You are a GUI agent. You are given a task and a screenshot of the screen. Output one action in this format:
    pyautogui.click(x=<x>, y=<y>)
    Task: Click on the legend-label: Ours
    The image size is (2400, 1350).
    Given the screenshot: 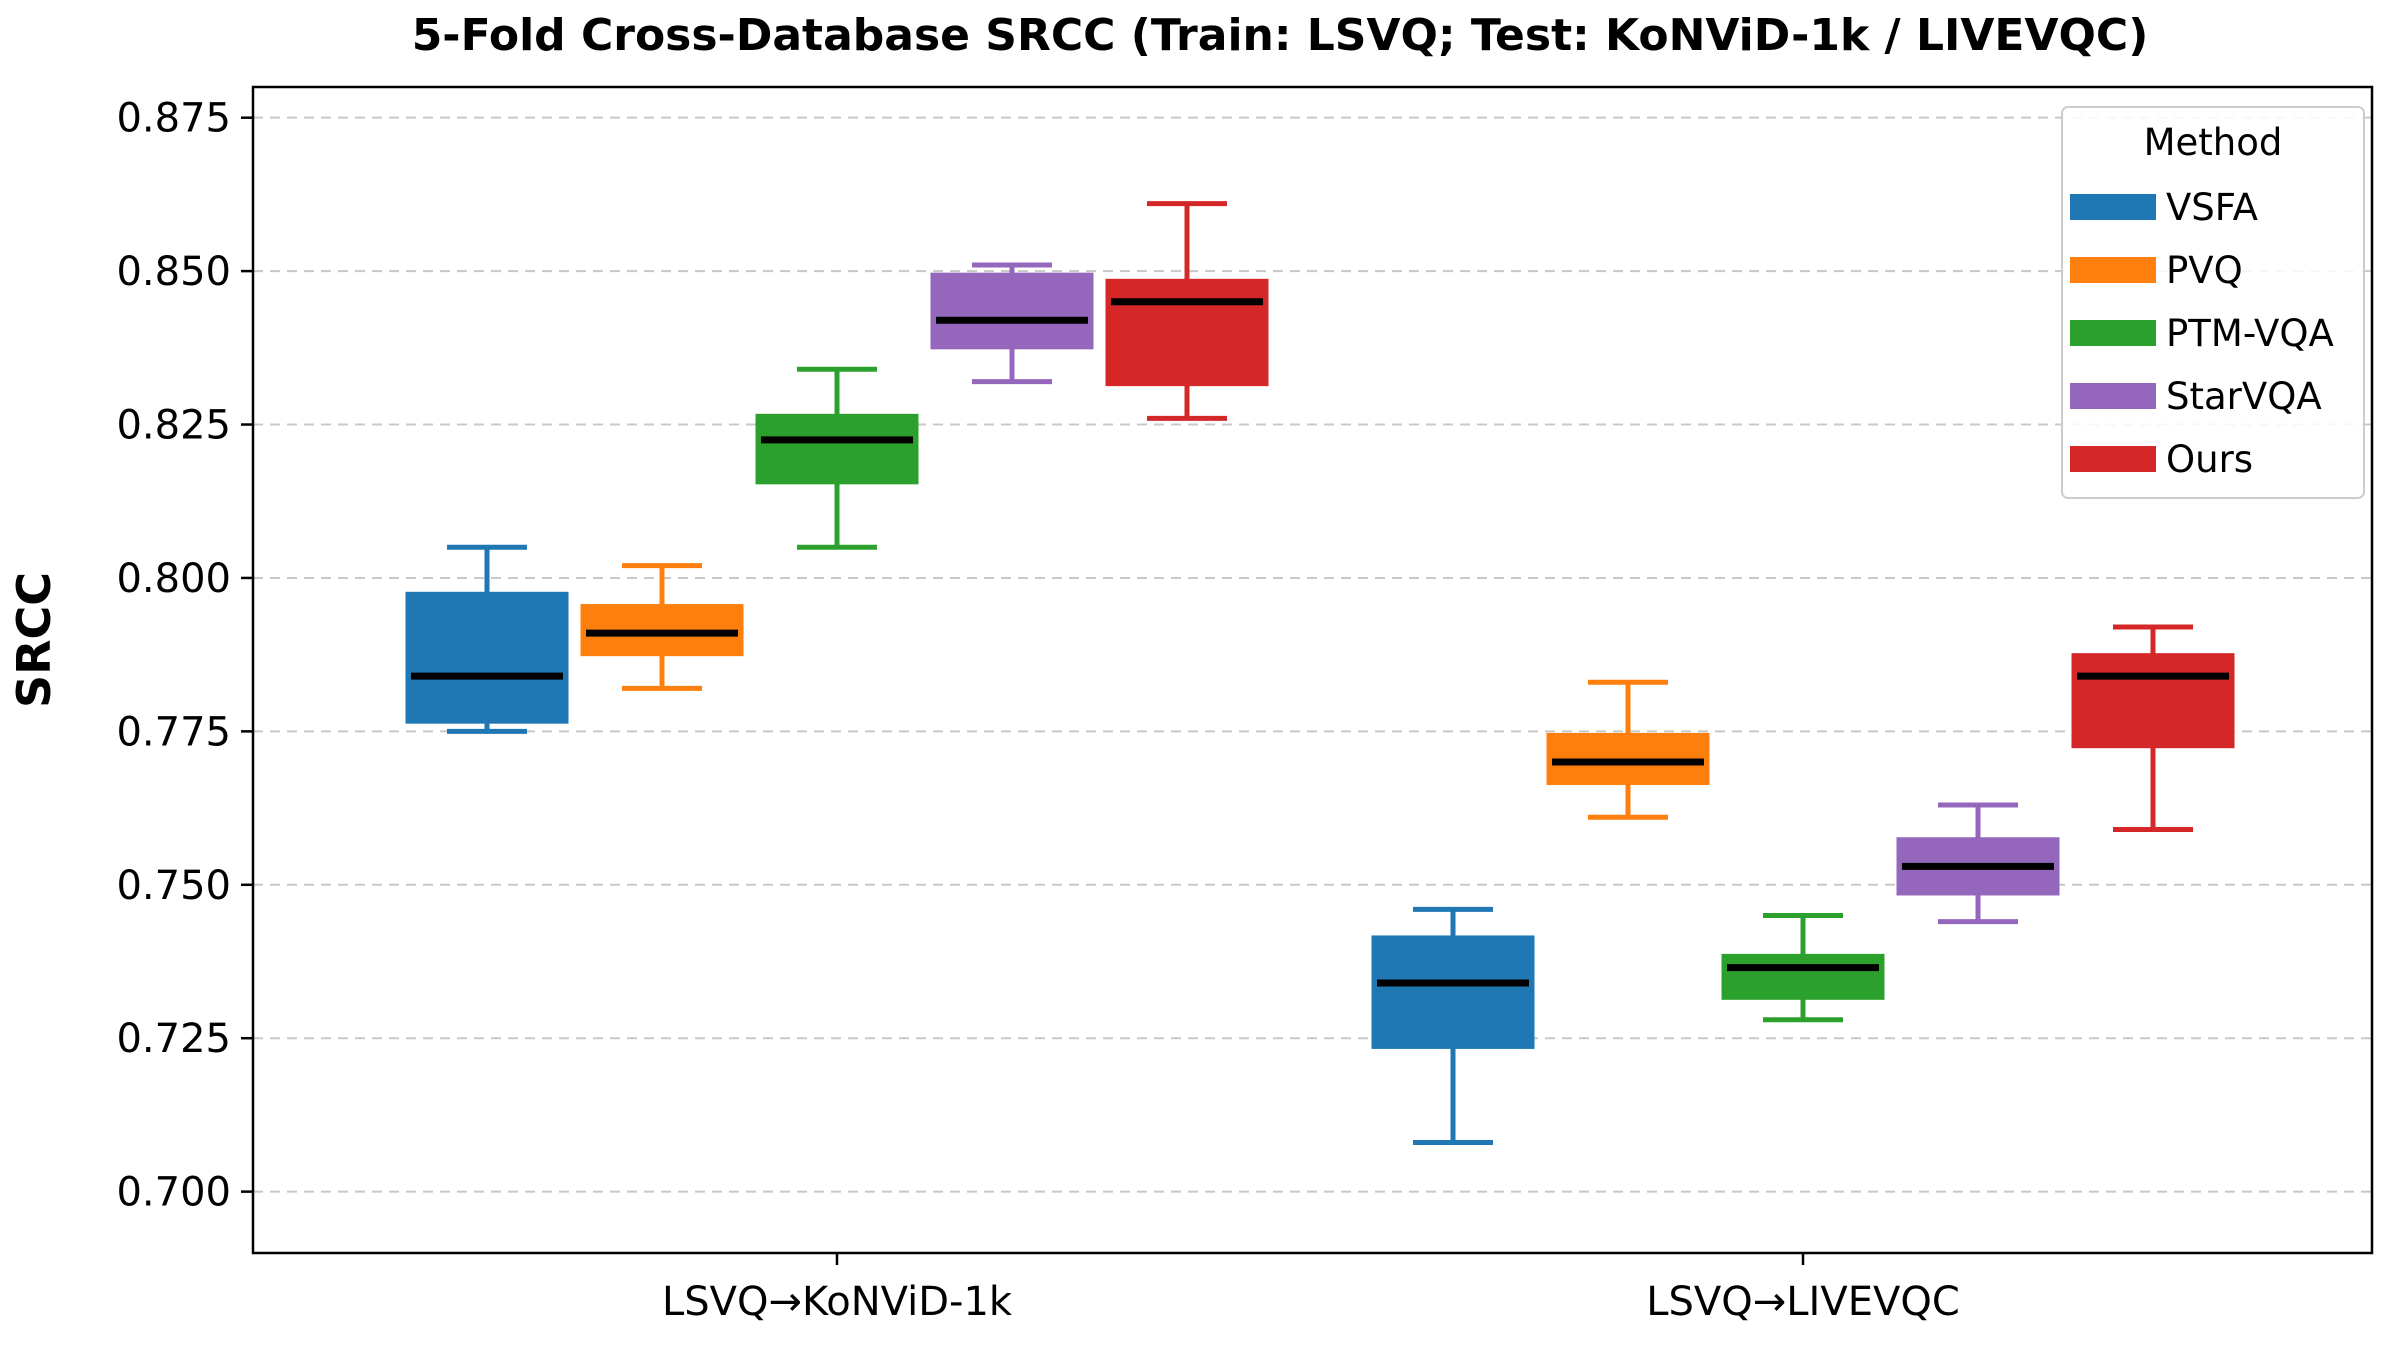 What is the action you would take?
    pyautogui.click(x=2209, y=459)
    